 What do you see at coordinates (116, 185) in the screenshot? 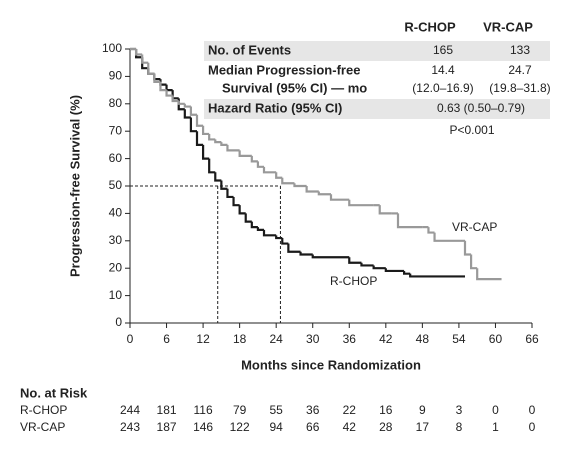
I see `y-tick-label: 50` at bounding box center [116, 185].